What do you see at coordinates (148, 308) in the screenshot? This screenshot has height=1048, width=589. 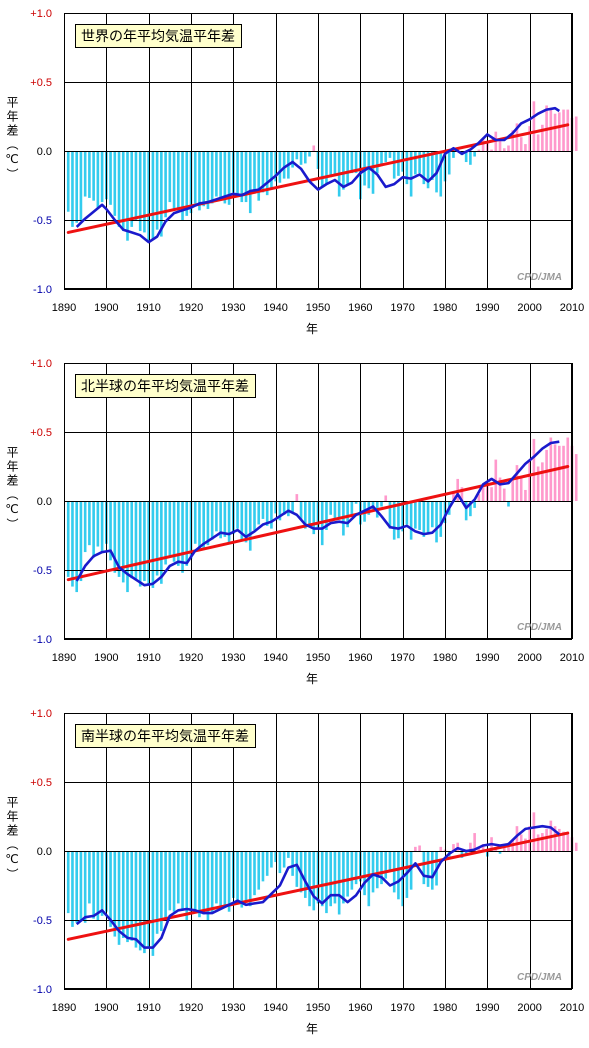 I see `x-tick-label: 1910` at bounding box center [148, 308].